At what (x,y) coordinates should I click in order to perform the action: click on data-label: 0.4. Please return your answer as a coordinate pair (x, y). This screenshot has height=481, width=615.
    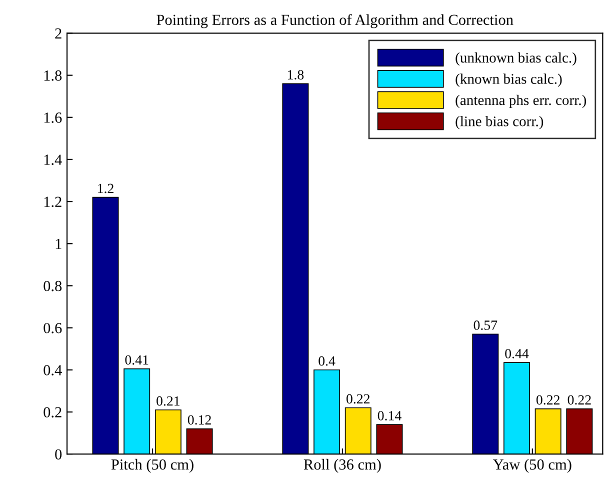
    Looking at the image, I should click on (327, 361).